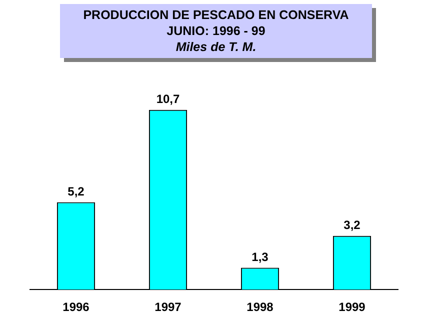 The image size is (428, 320). Describe the element at coordinates (168, 307) in the screenshot. I see `x-tick-label: 1997` at that location.